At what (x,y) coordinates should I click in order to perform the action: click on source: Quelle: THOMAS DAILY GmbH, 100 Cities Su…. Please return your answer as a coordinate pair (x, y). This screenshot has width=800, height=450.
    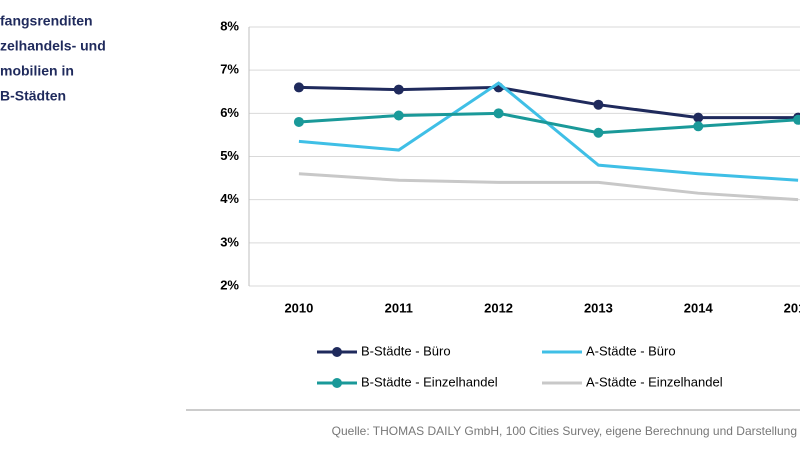
    Looking at the image, I should click on (564, 431).